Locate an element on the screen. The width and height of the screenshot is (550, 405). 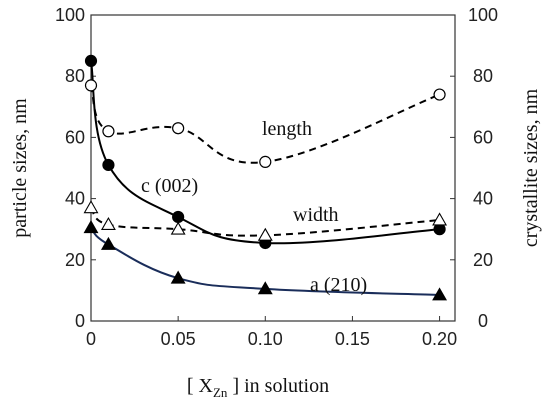
y-axis-label-right: crystallite sizes, nm is located at coordinates (531, 167).